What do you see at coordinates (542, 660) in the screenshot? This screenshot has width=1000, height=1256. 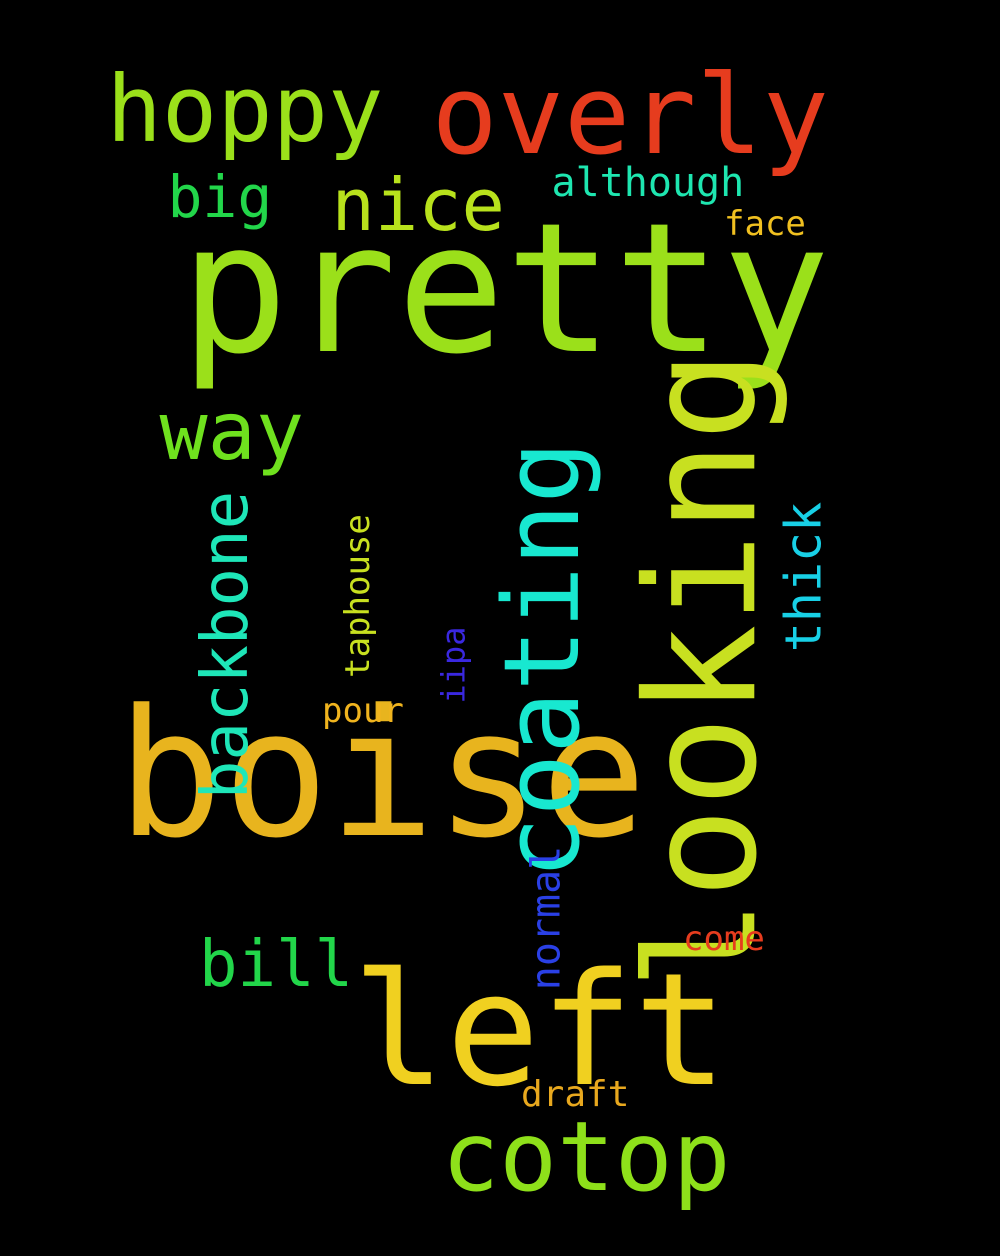 I see `word-coating: coating` at bounding box center [542, 660].